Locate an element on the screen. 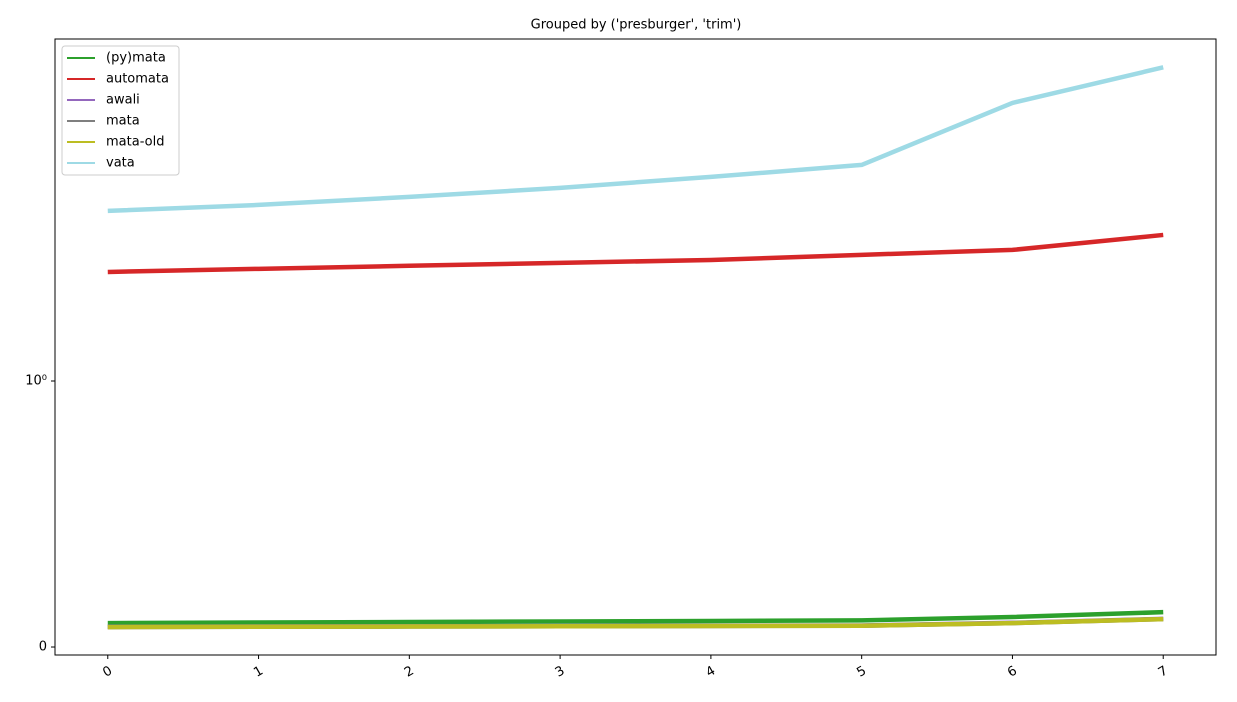 Image resolution: width=1237 pixels, height=702 pixels. legend: (py)mata automata awali mata mata-old vata is located at coordinates (120, 110).